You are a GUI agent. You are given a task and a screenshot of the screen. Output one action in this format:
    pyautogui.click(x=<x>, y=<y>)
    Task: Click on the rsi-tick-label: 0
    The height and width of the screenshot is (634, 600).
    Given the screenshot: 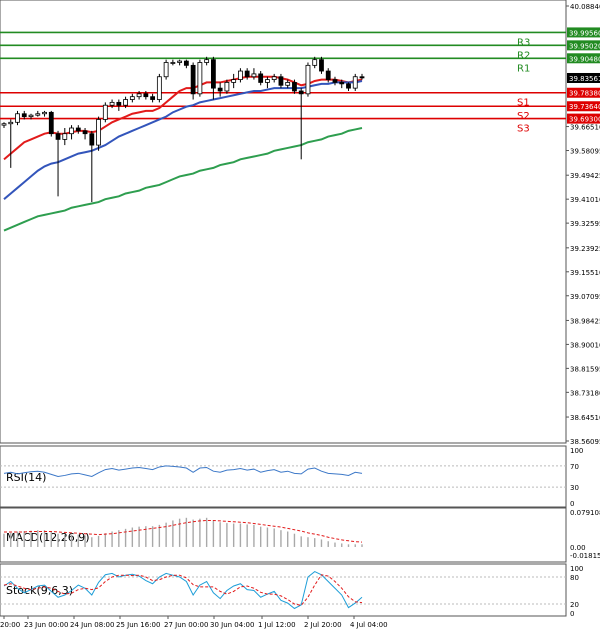 What is the action you would take?
    pyautogui.click(x=572, y=504)
    